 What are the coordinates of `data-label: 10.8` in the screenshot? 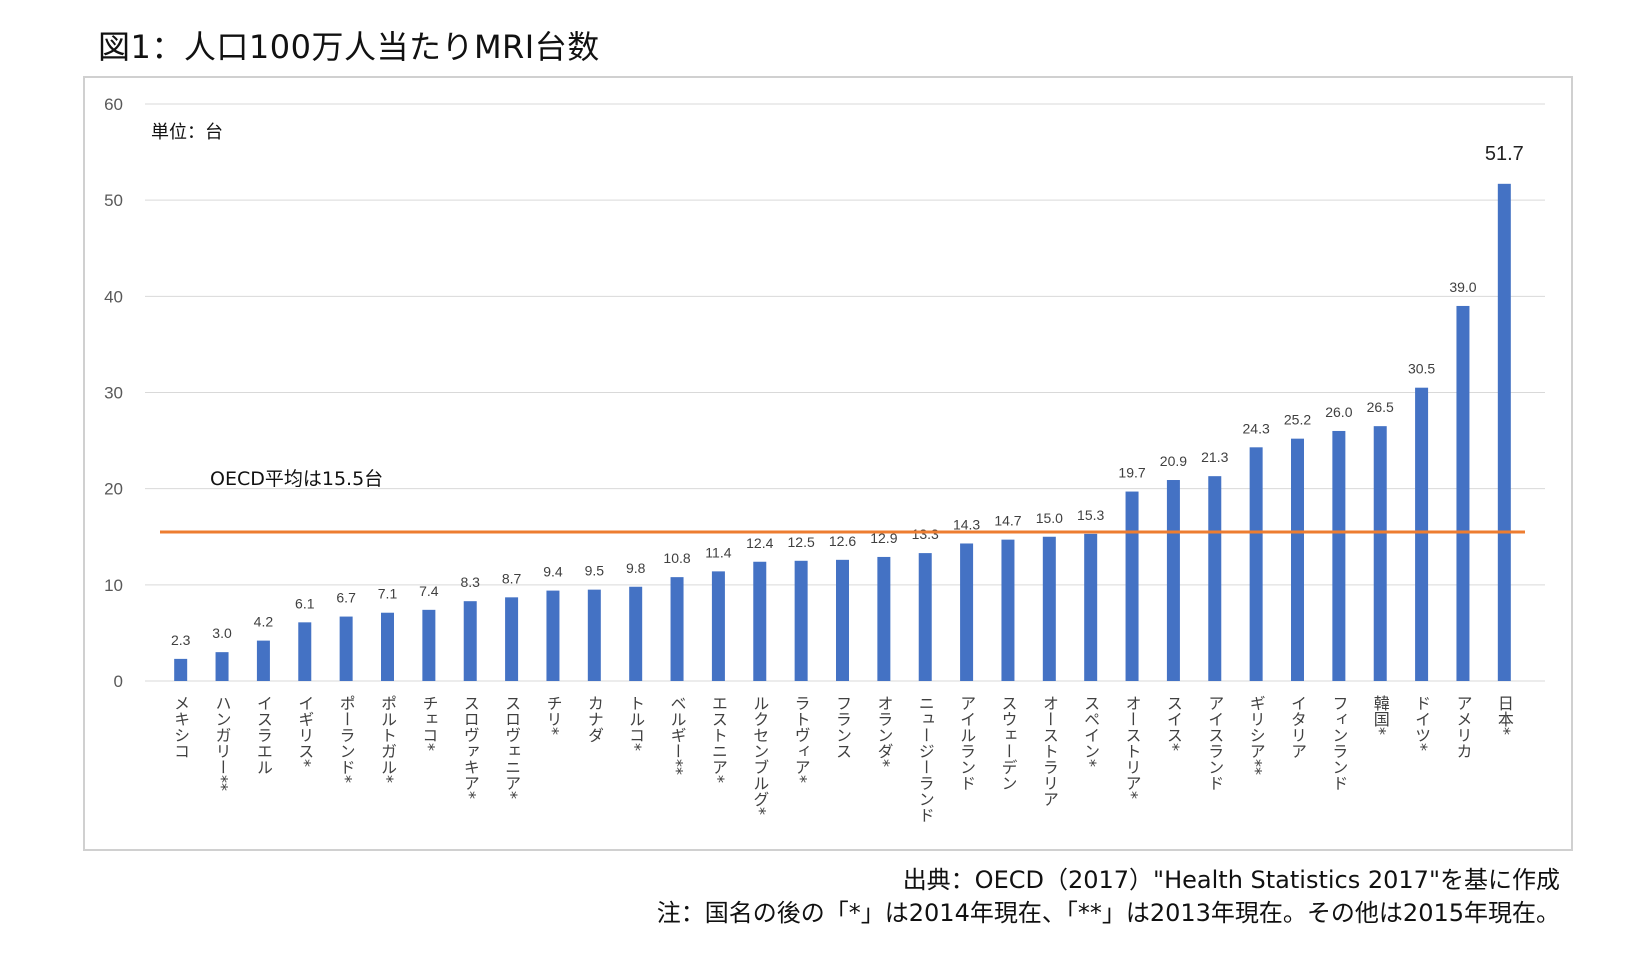 It's located at (676, 558).